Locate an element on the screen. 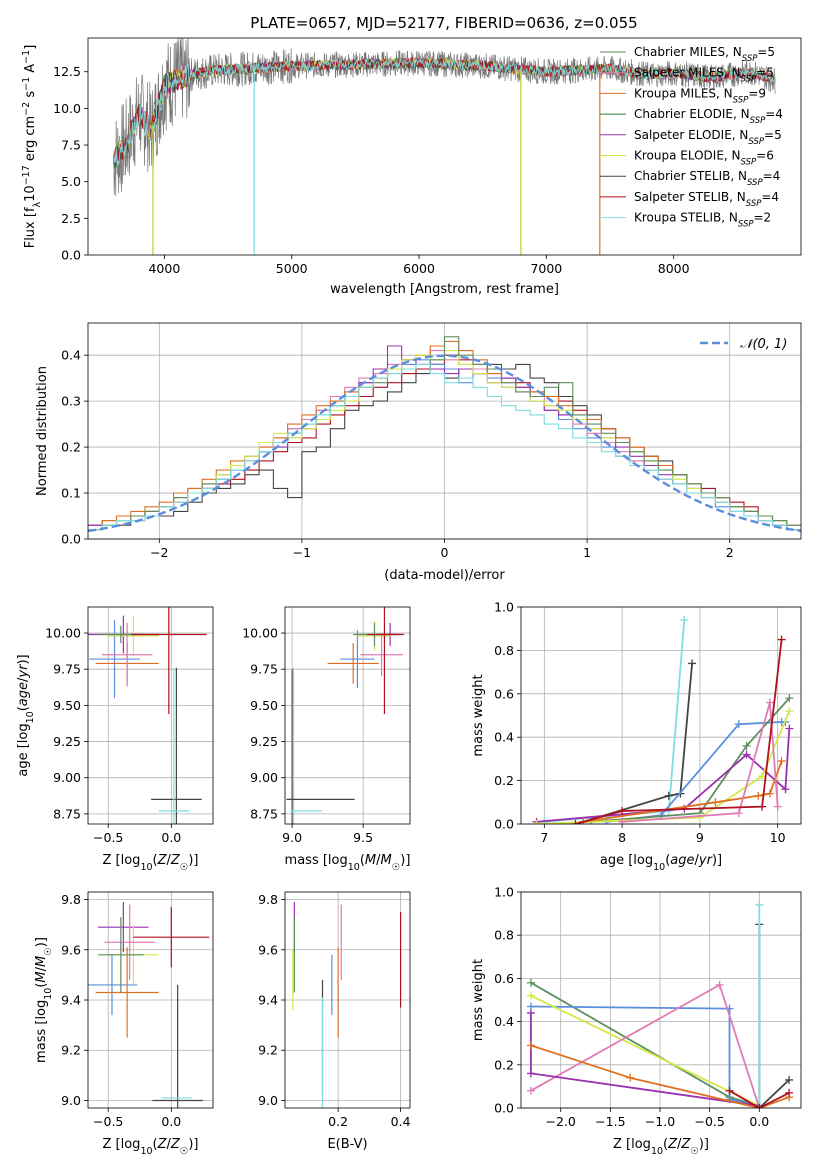 This screenshot has height=1170, width=819. x-tick-label: 9.5 is located at coordinates (363, 837).